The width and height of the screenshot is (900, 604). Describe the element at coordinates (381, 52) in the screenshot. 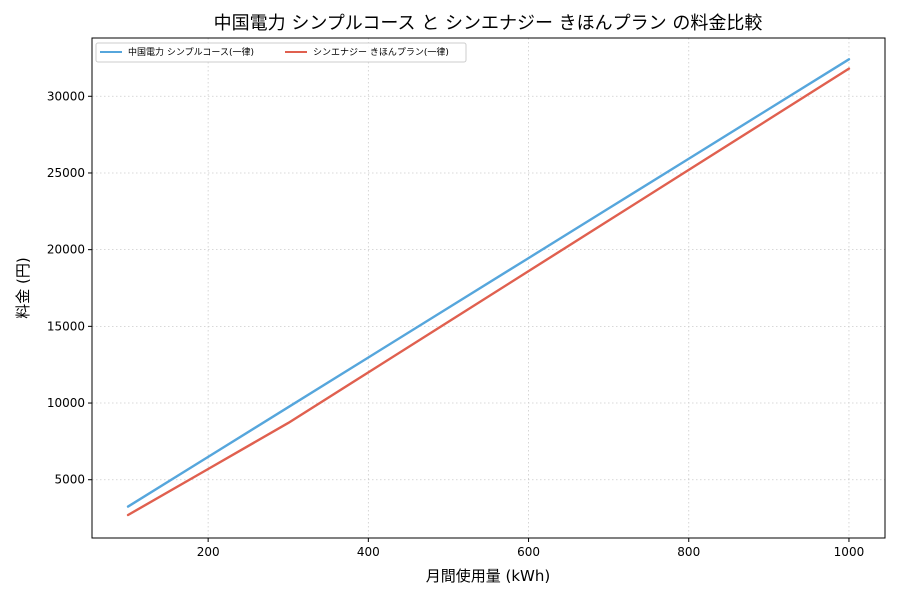

I see `legend-label-shinenergy: シンエナジー きほんプラン(一律)` at that location.